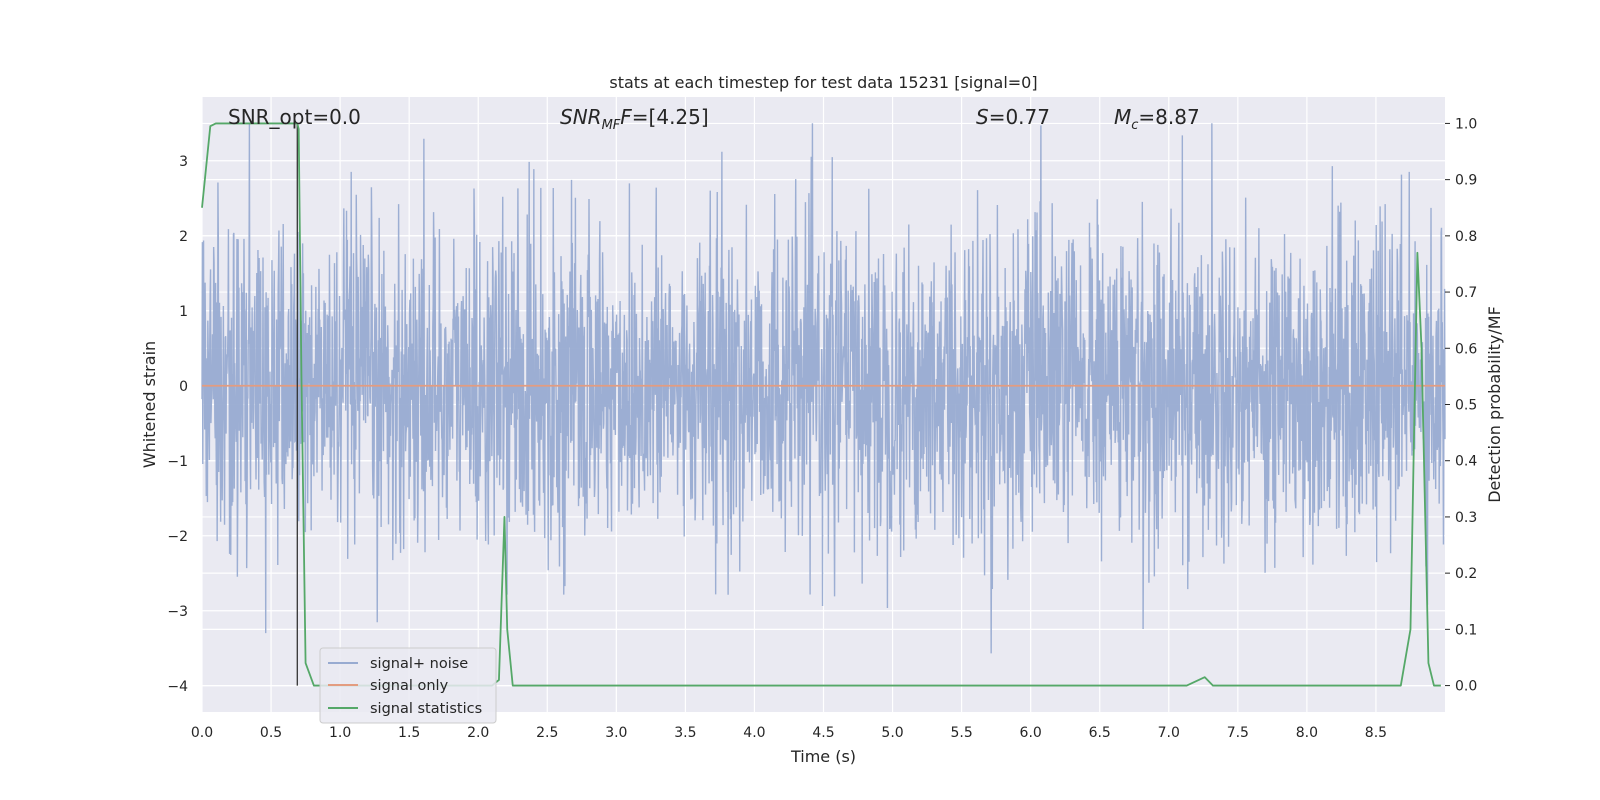 The width and height of the screenshot is (1600, 800). What do you see at coordinates (202, 733) in the screenshot?
I see `x-tick-label: 0.0` at bounding box center [202, 733].